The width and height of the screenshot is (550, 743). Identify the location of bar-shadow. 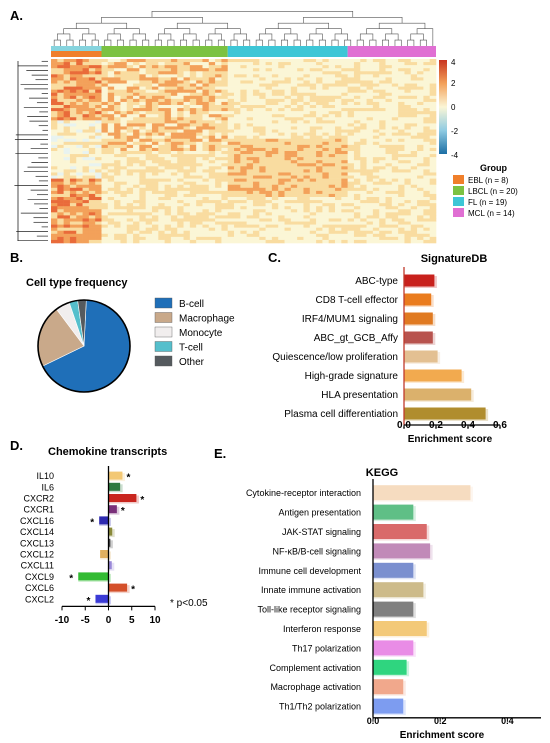
(110, 544).